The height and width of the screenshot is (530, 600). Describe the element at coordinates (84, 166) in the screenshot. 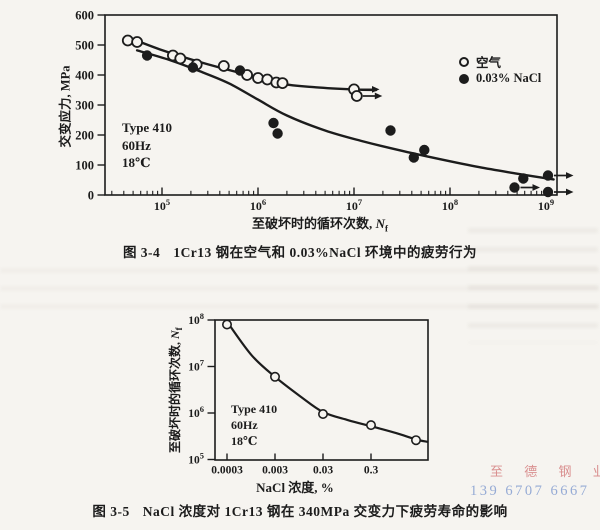

I see `fig3-4-y-tick-label: 100` at that location.